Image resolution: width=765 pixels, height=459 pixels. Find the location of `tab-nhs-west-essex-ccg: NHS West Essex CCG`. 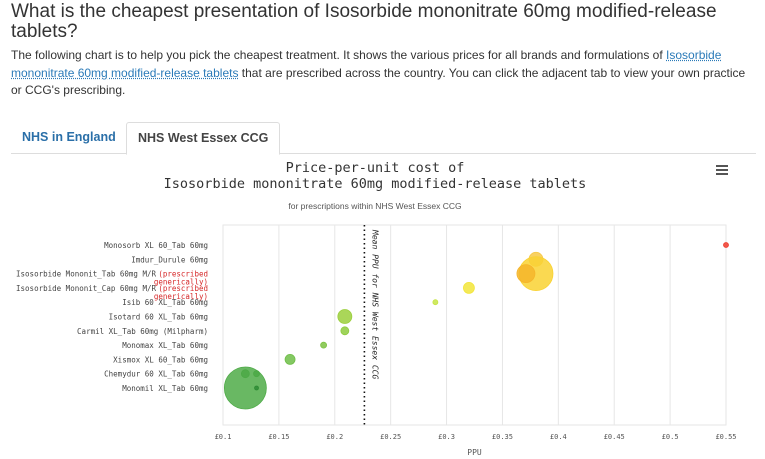

tab-nhs-west-essex-ccg: NHS West Essex CCG is located at coordinates (203, 138).